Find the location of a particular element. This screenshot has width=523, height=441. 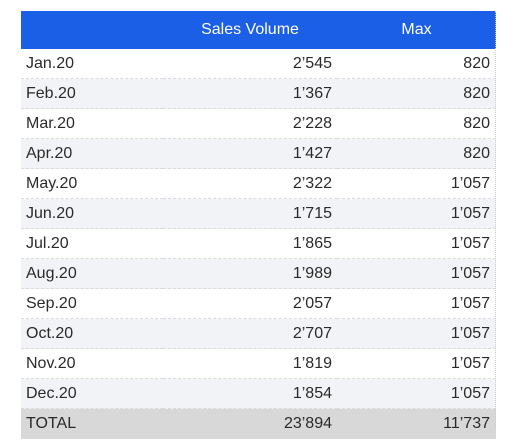

row-month-cell: Sep.20 is located at coordinates (92, 303).